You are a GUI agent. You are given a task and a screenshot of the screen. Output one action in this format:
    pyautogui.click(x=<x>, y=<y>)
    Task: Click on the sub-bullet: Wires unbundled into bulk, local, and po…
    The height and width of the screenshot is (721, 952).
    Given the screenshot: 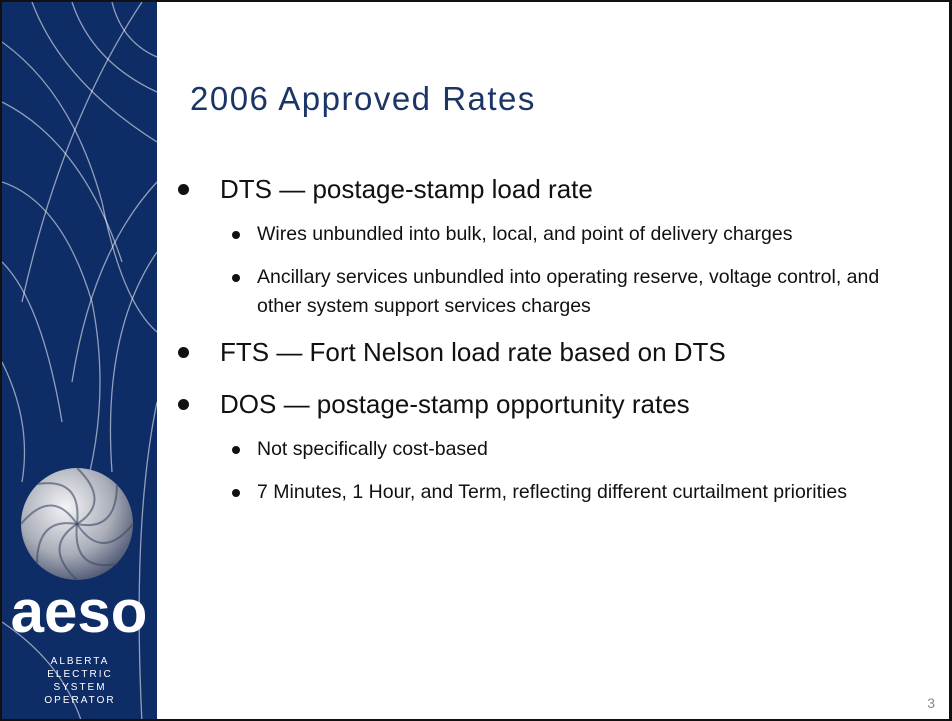 What is the action you would take?
    pyautogui.click(x=544, y=234)
    